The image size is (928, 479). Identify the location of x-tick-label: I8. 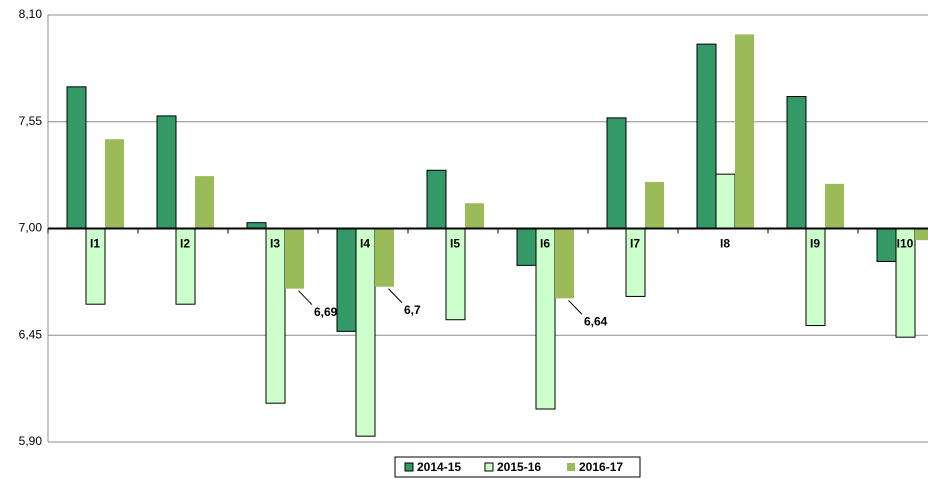
(725, 244).